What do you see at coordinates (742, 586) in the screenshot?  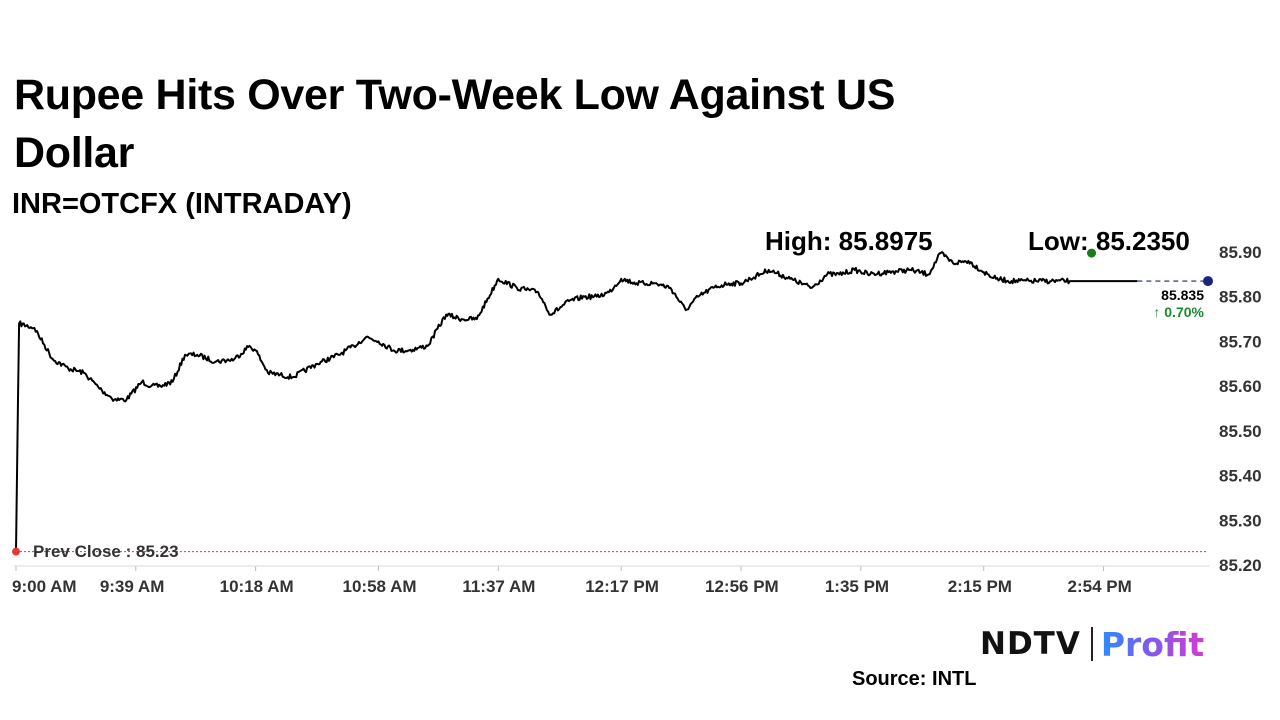 I see `x-tick-label: 12:56 PM` at bounding box center [742, 586].